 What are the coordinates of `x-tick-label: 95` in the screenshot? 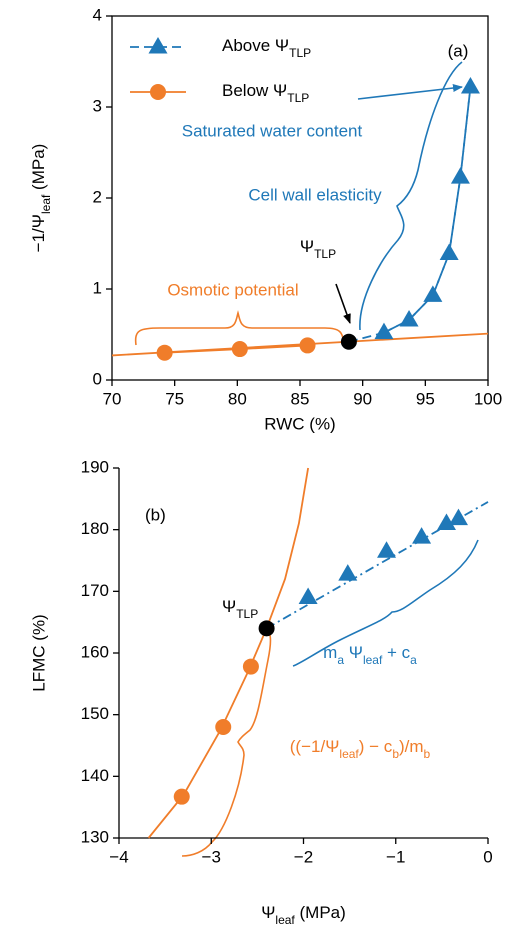 It's located at (425, 398).